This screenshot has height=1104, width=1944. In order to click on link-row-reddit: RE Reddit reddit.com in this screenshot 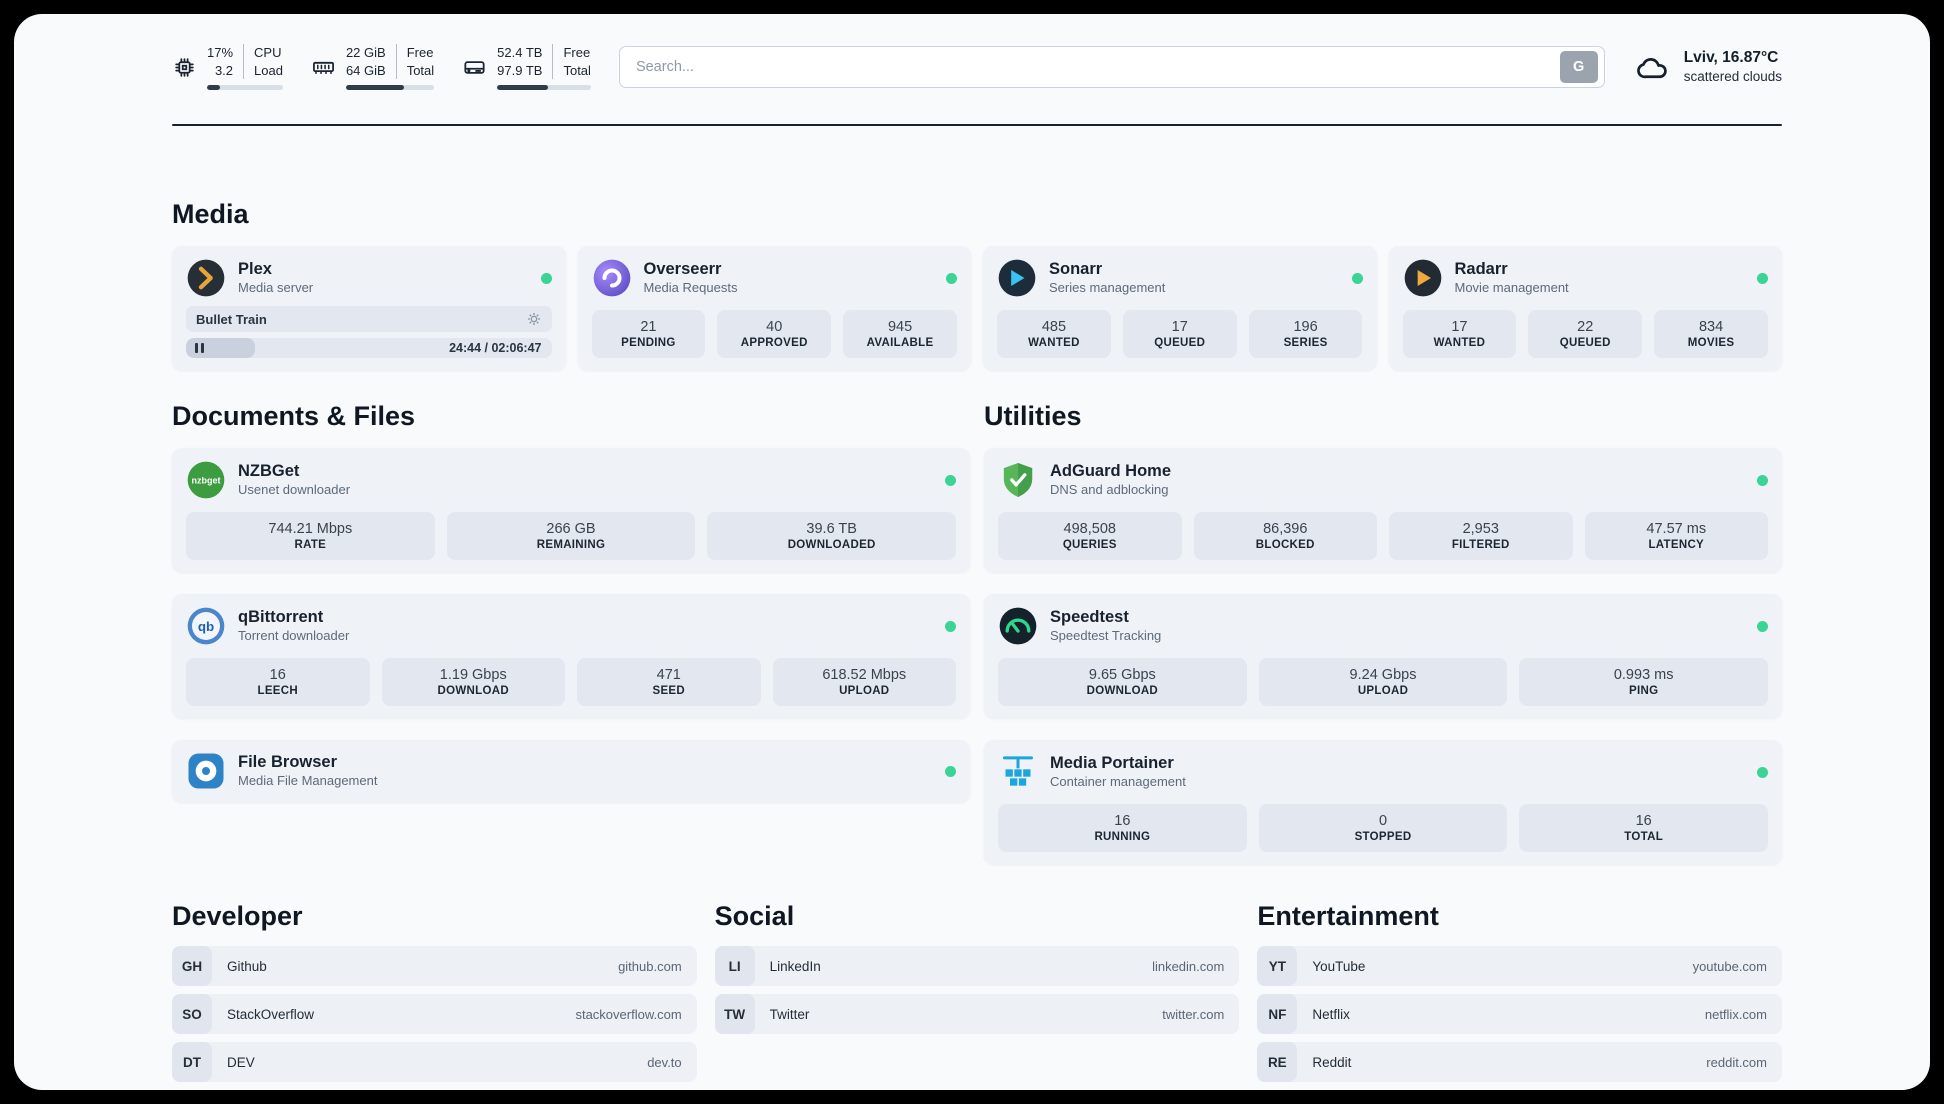, I will do `click(1519, 1062)`.